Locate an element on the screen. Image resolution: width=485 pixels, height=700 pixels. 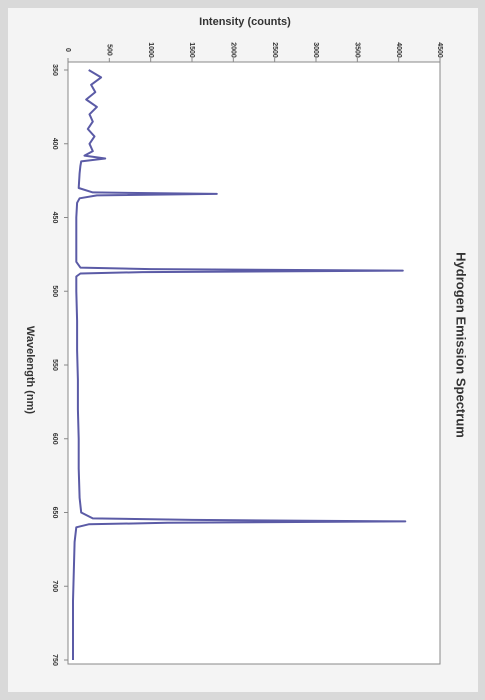
x-axis-title: Wavelength (nm) is located at coordinates (30, 370).